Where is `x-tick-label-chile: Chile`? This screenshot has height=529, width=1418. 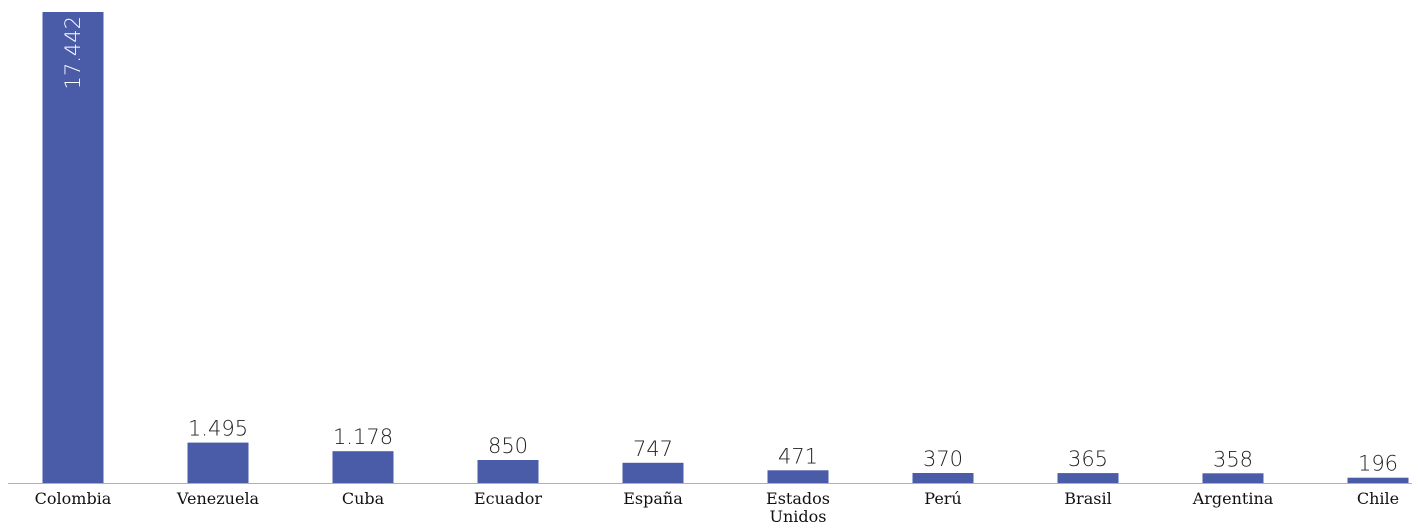
x-tick-label-chile: Chile is located at coordinates (1378, 498).